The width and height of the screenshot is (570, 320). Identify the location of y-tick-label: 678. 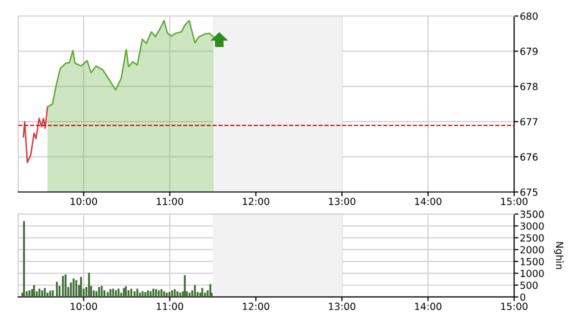
(529, 86).